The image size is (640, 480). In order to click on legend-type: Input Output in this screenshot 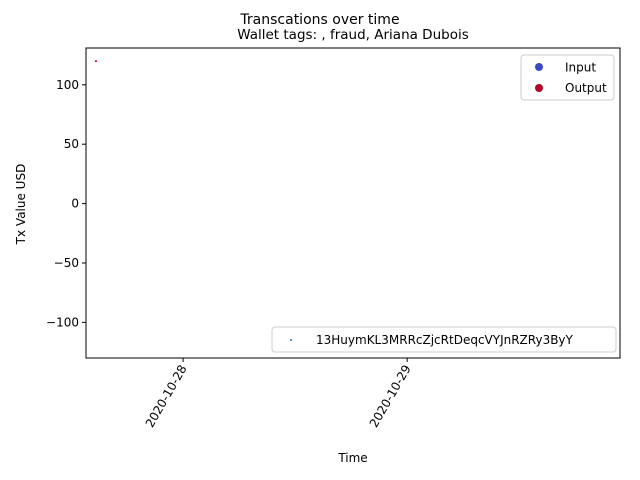, I will do `click(567, 77)`.